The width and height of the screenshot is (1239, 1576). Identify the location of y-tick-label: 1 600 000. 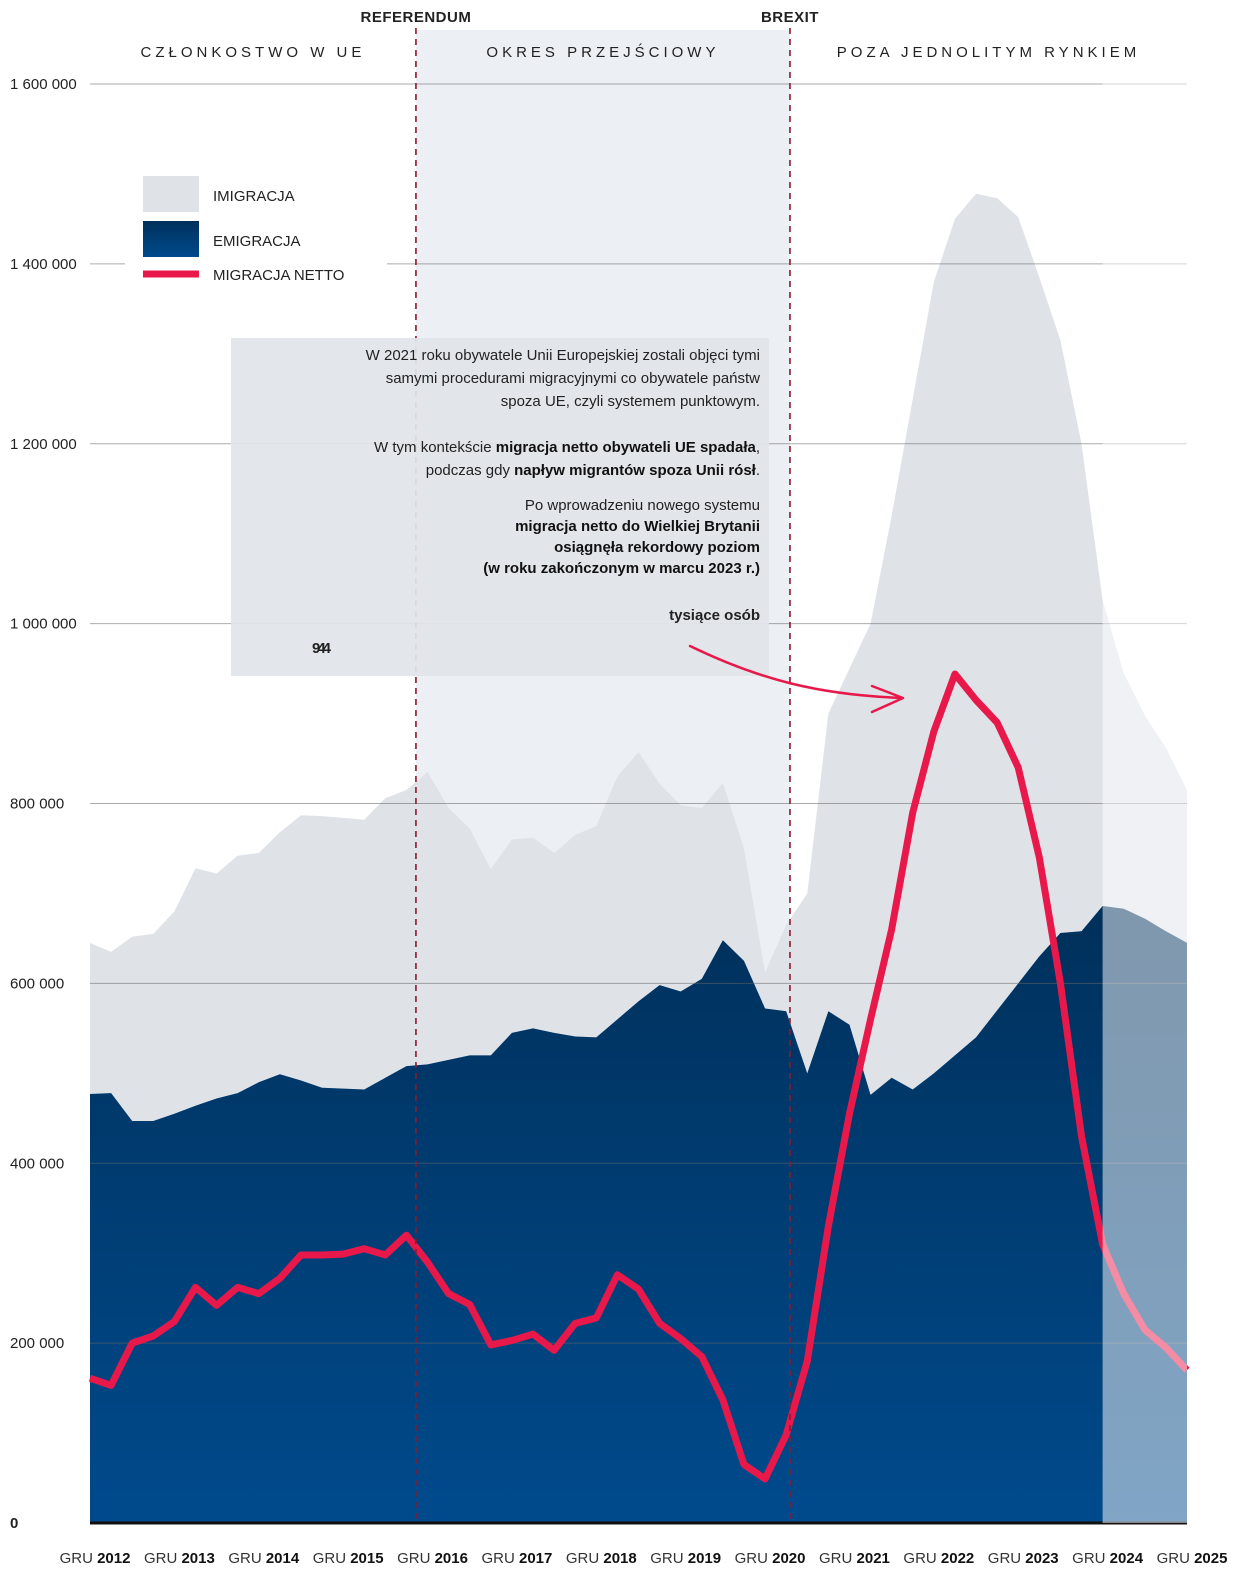
(43, 84).